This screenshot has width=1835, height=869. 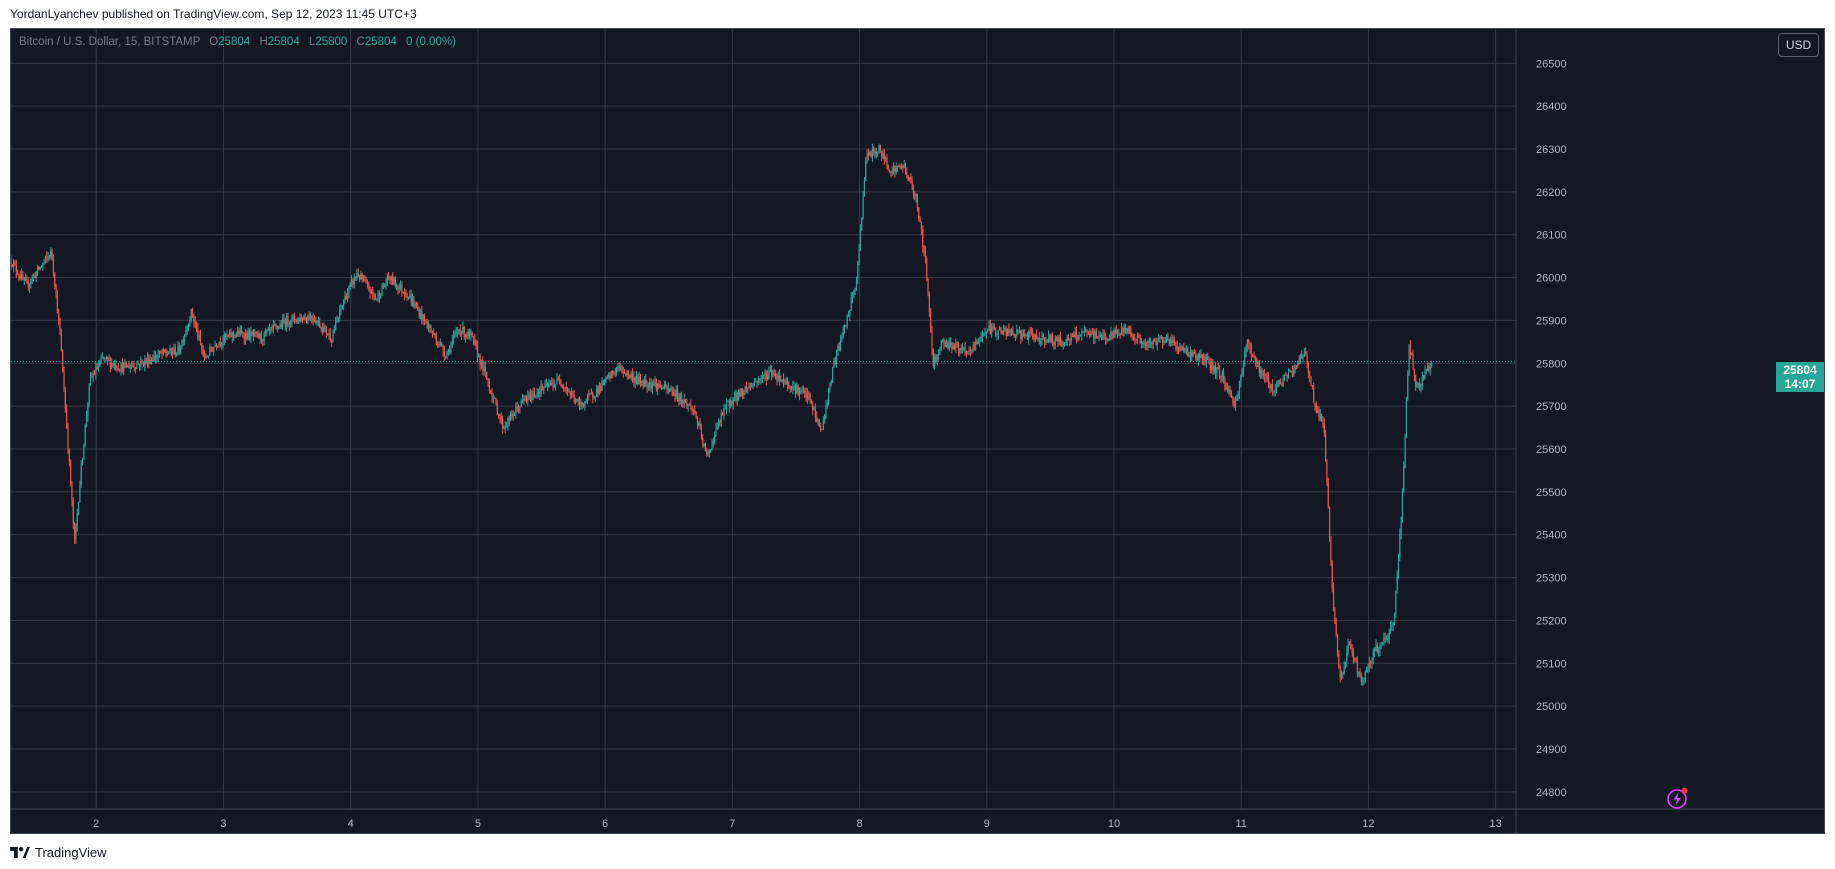 I want to click on lightning-bolt-icon, so click(x=1678, y=798).